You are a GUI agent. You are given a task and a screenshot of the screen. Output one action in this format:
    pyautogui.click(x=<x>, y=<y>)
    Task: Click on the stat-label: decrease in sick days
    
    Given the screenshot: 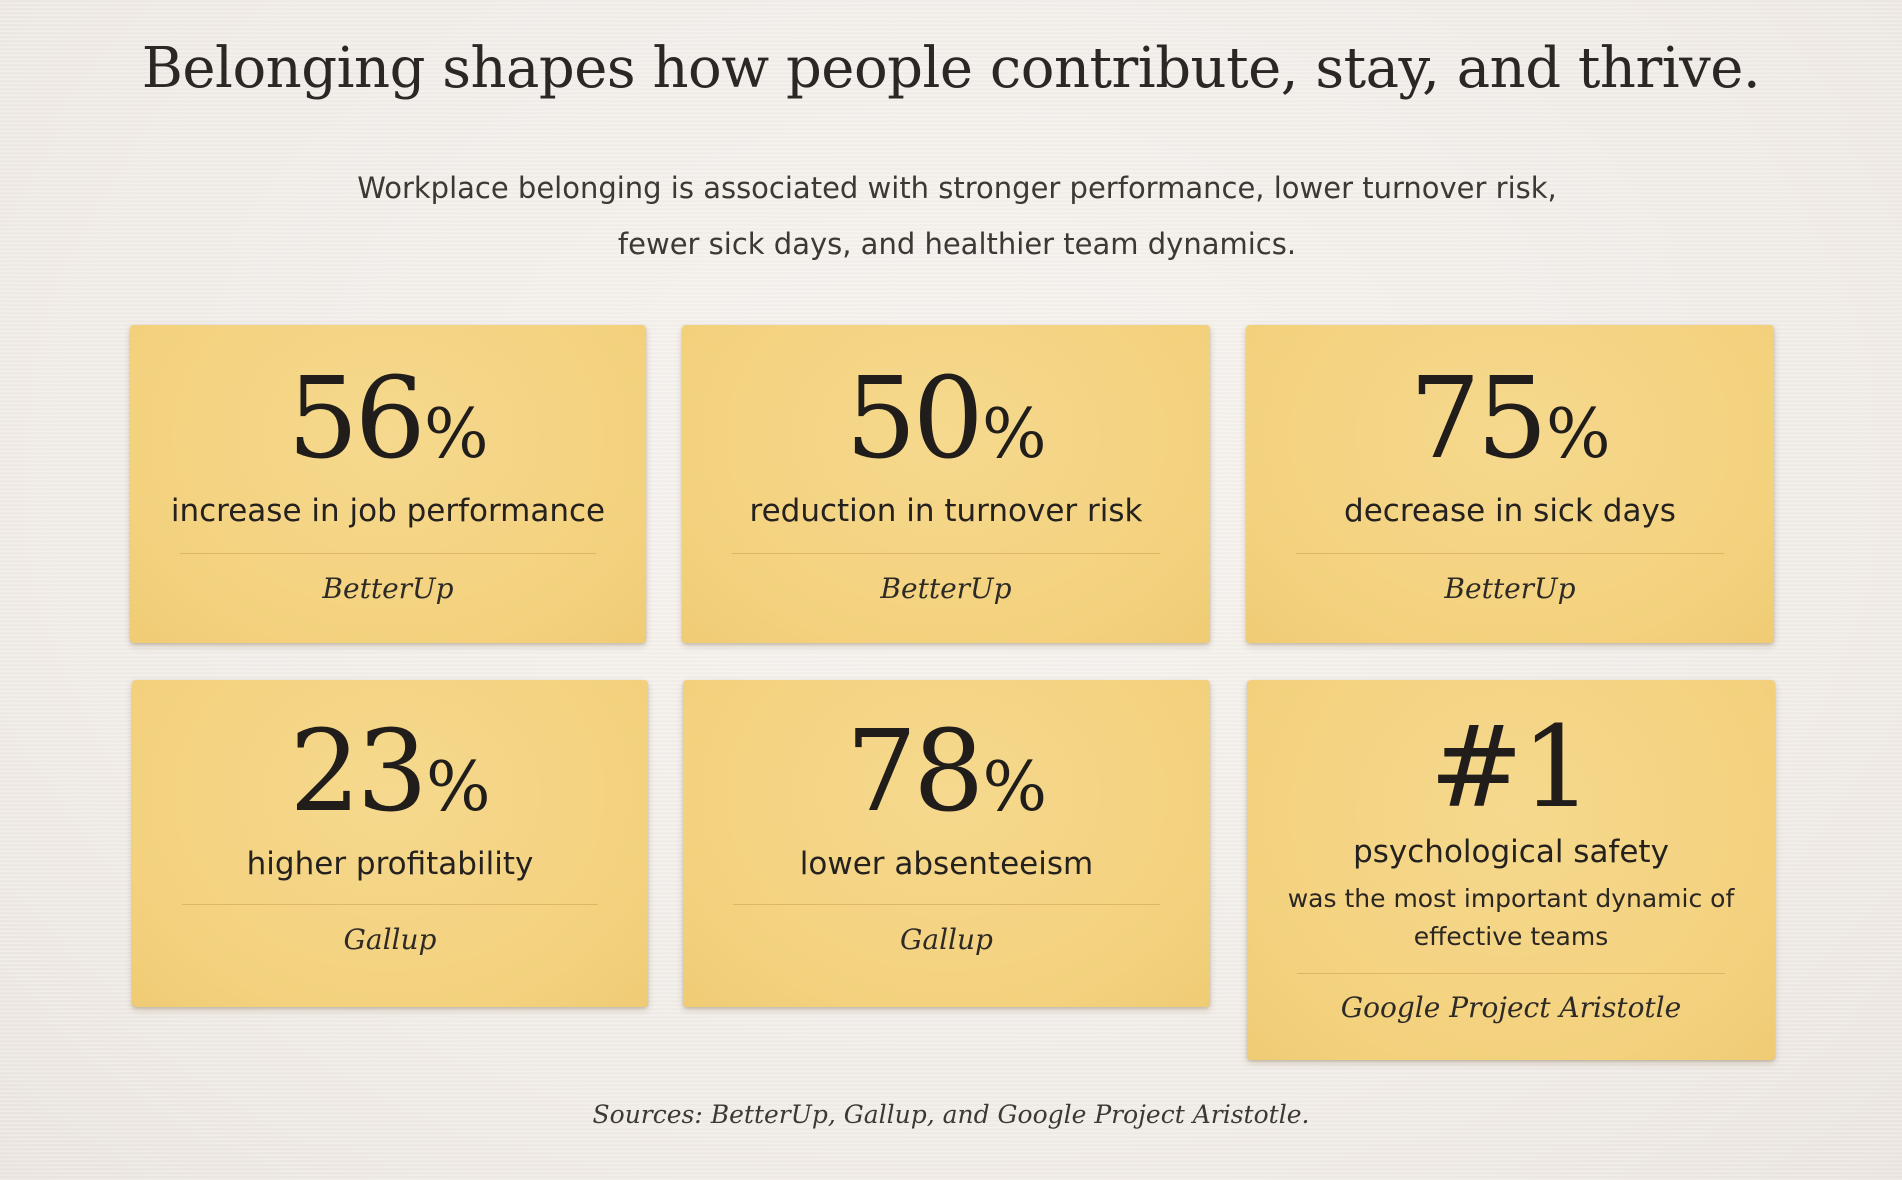 What is the action you would take?
    pyautogui.click(x=1510, y=511)
    